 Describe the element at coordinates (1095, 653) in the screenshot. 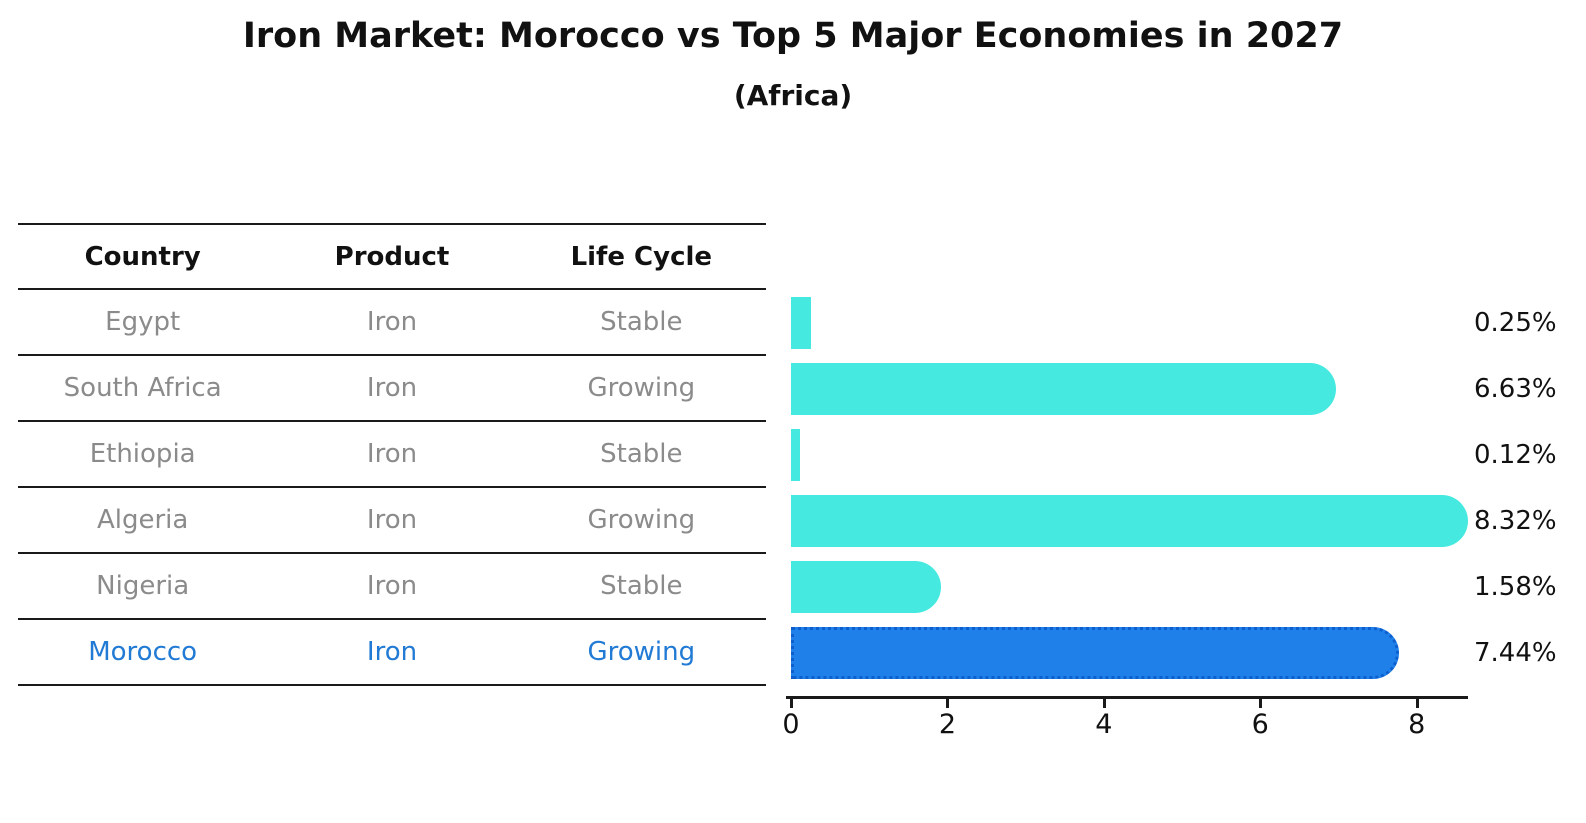

I see `bar-morocco` at that location.